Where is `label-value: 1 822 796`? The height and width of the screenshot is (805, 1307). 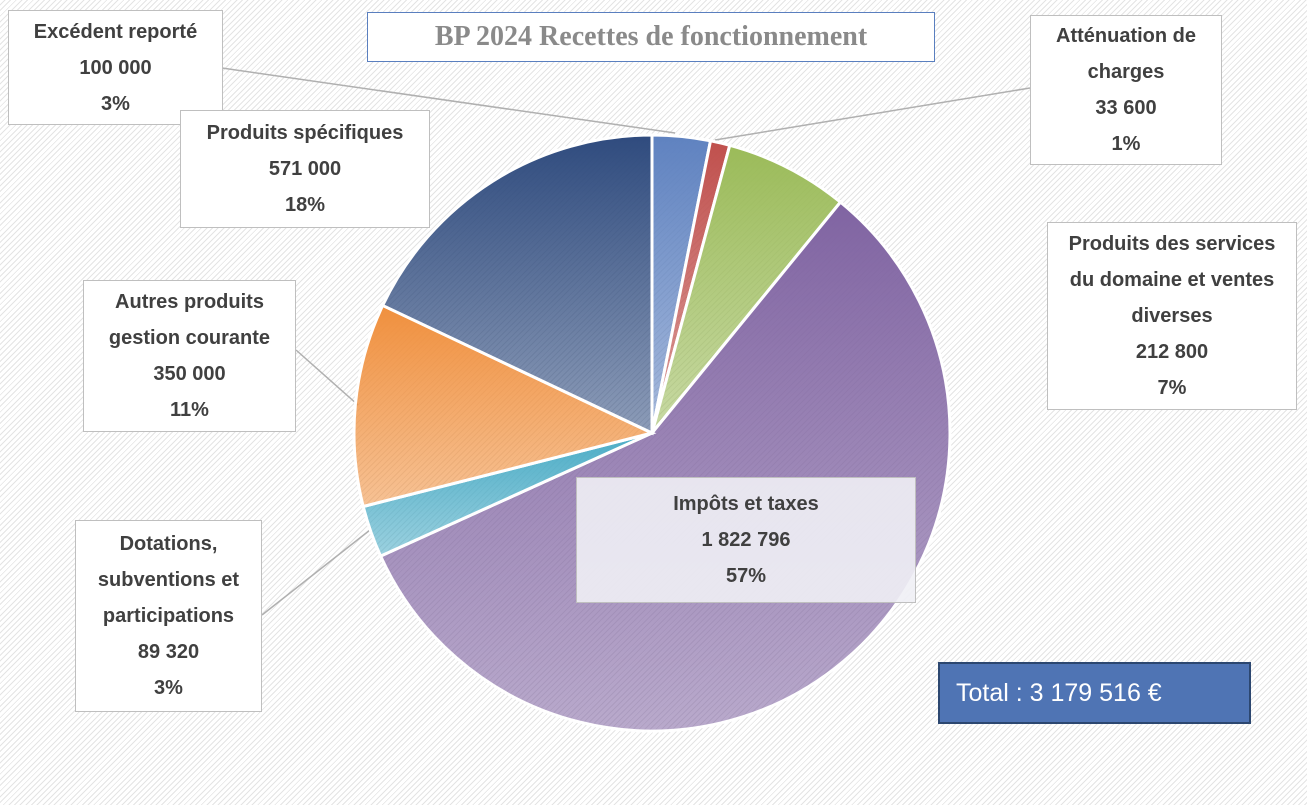
label-value: 1 822 796 is located at coordinates (746, 540).